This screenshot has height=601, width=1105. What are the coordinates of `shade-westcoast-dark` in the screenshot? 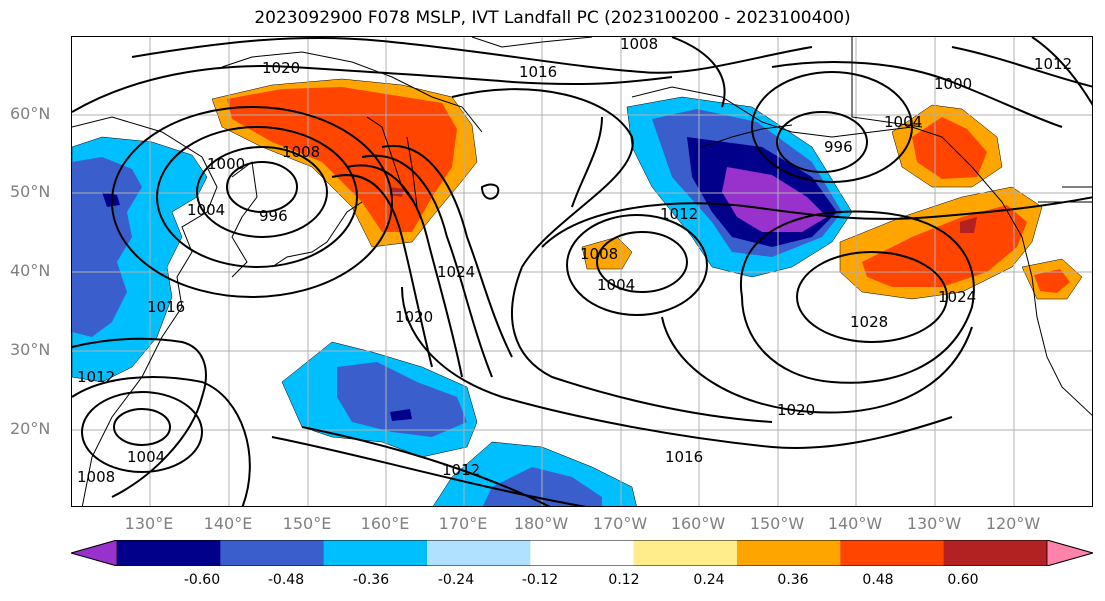 It's located at (968, 225).